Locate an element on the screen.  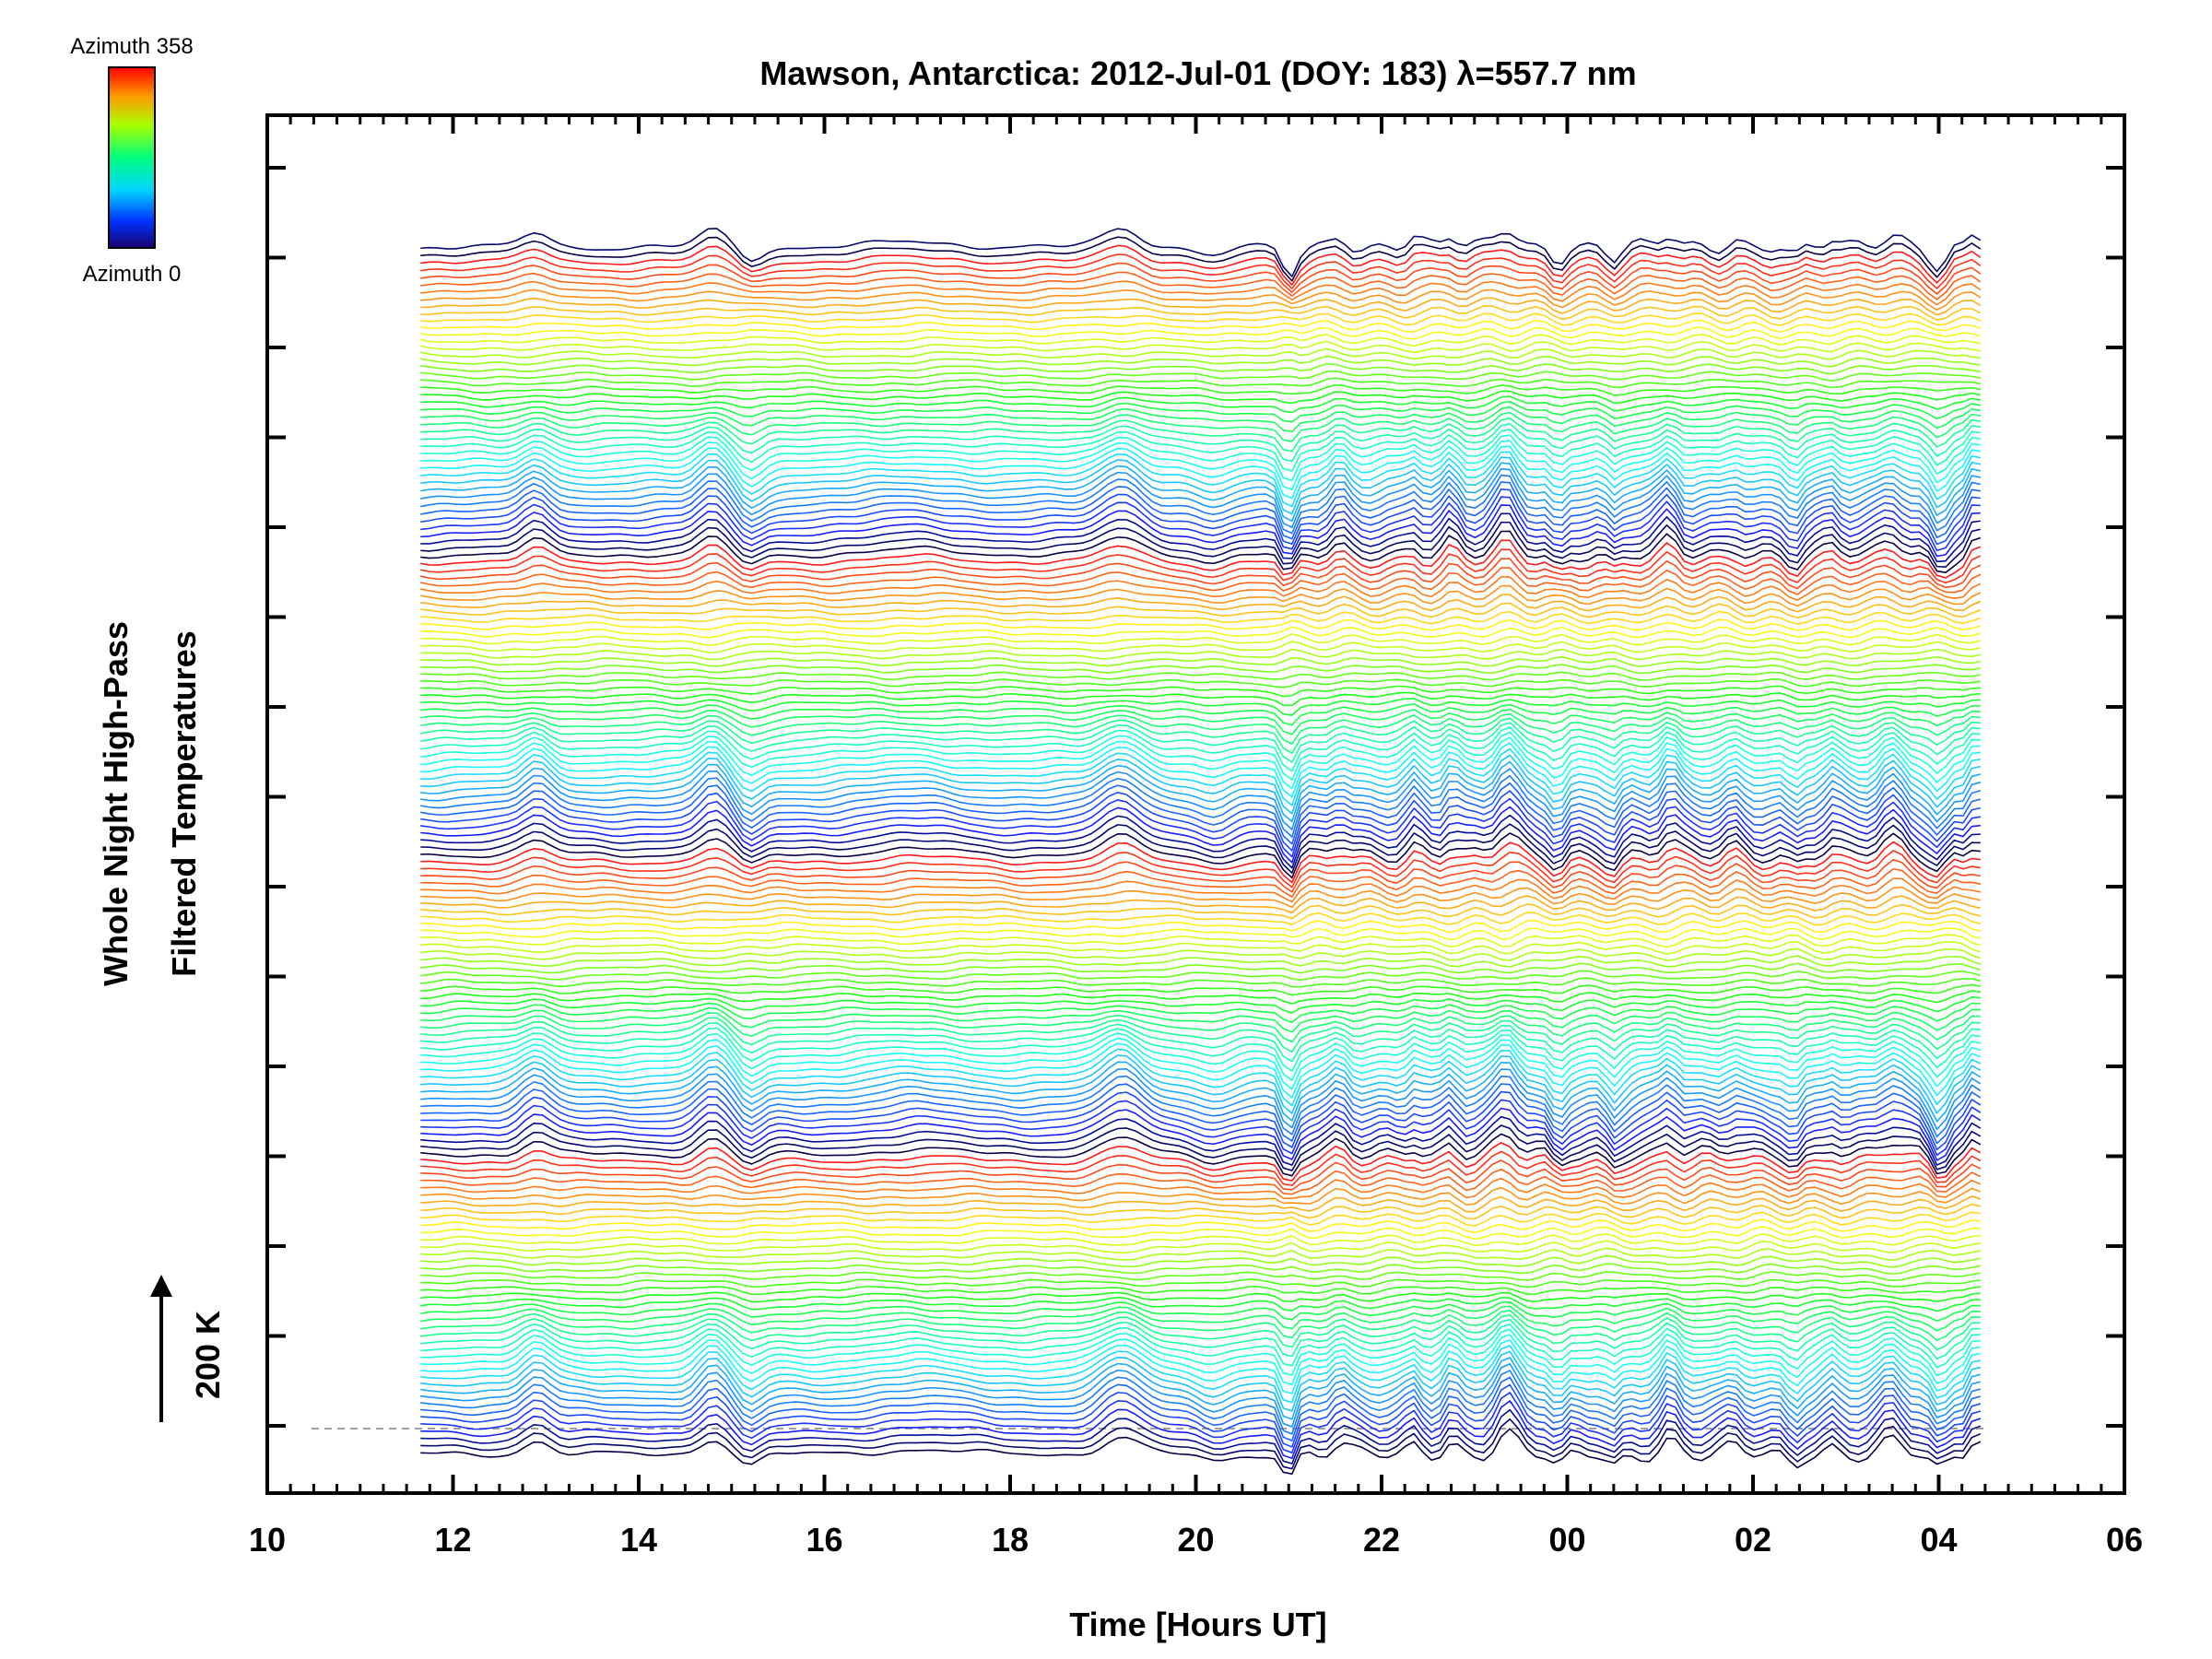
scale-indicator: 200 K is located at coordinates (188, 1348).